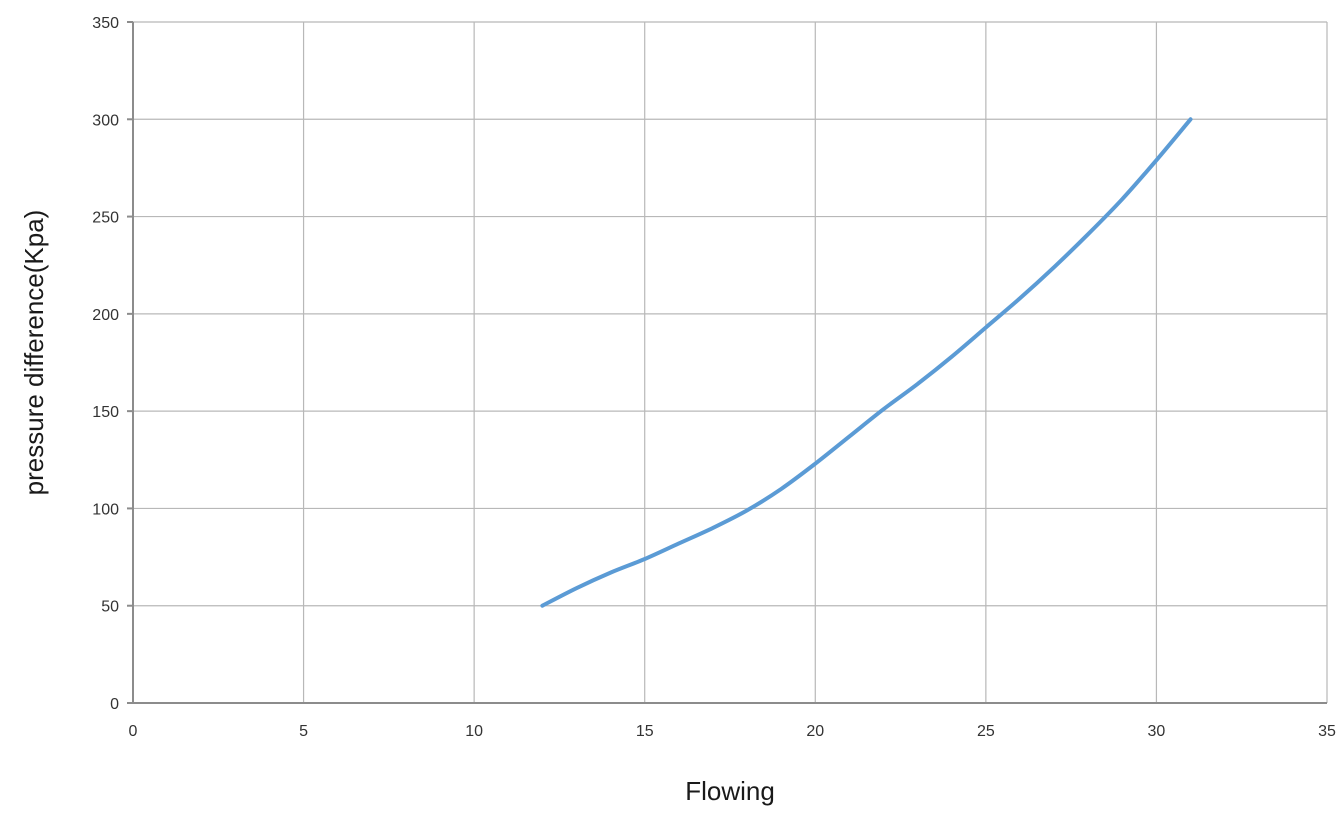 The height and width of the screenshot is (815, 1338). I want to click on x-tick-label: 25, so click(986, 731).